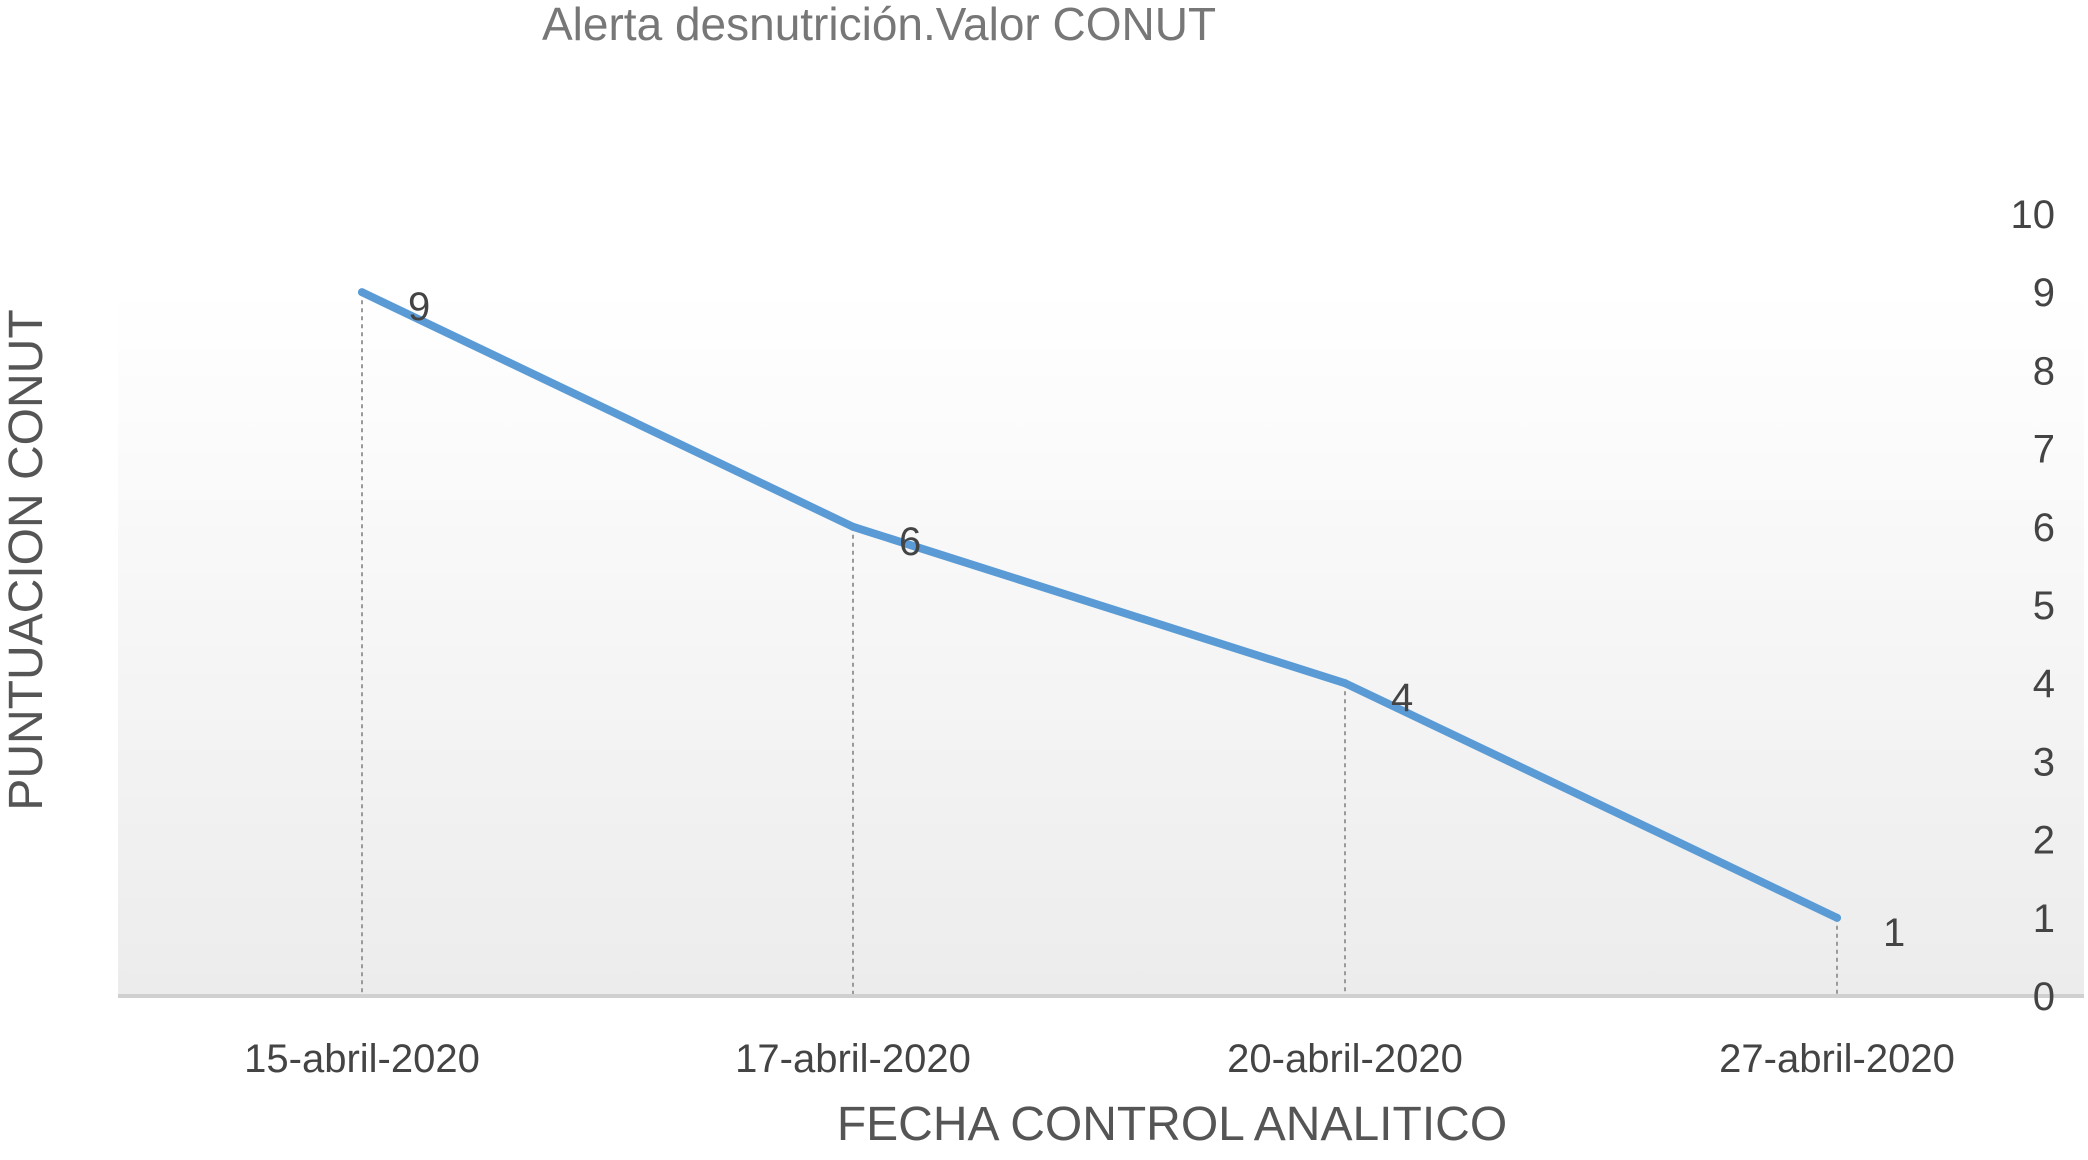 This screenshot has height=1160, width=2088. Describe the element at coordinates (2044, 919) in the screenshot. I see `y-tick-label: 1` at that location.